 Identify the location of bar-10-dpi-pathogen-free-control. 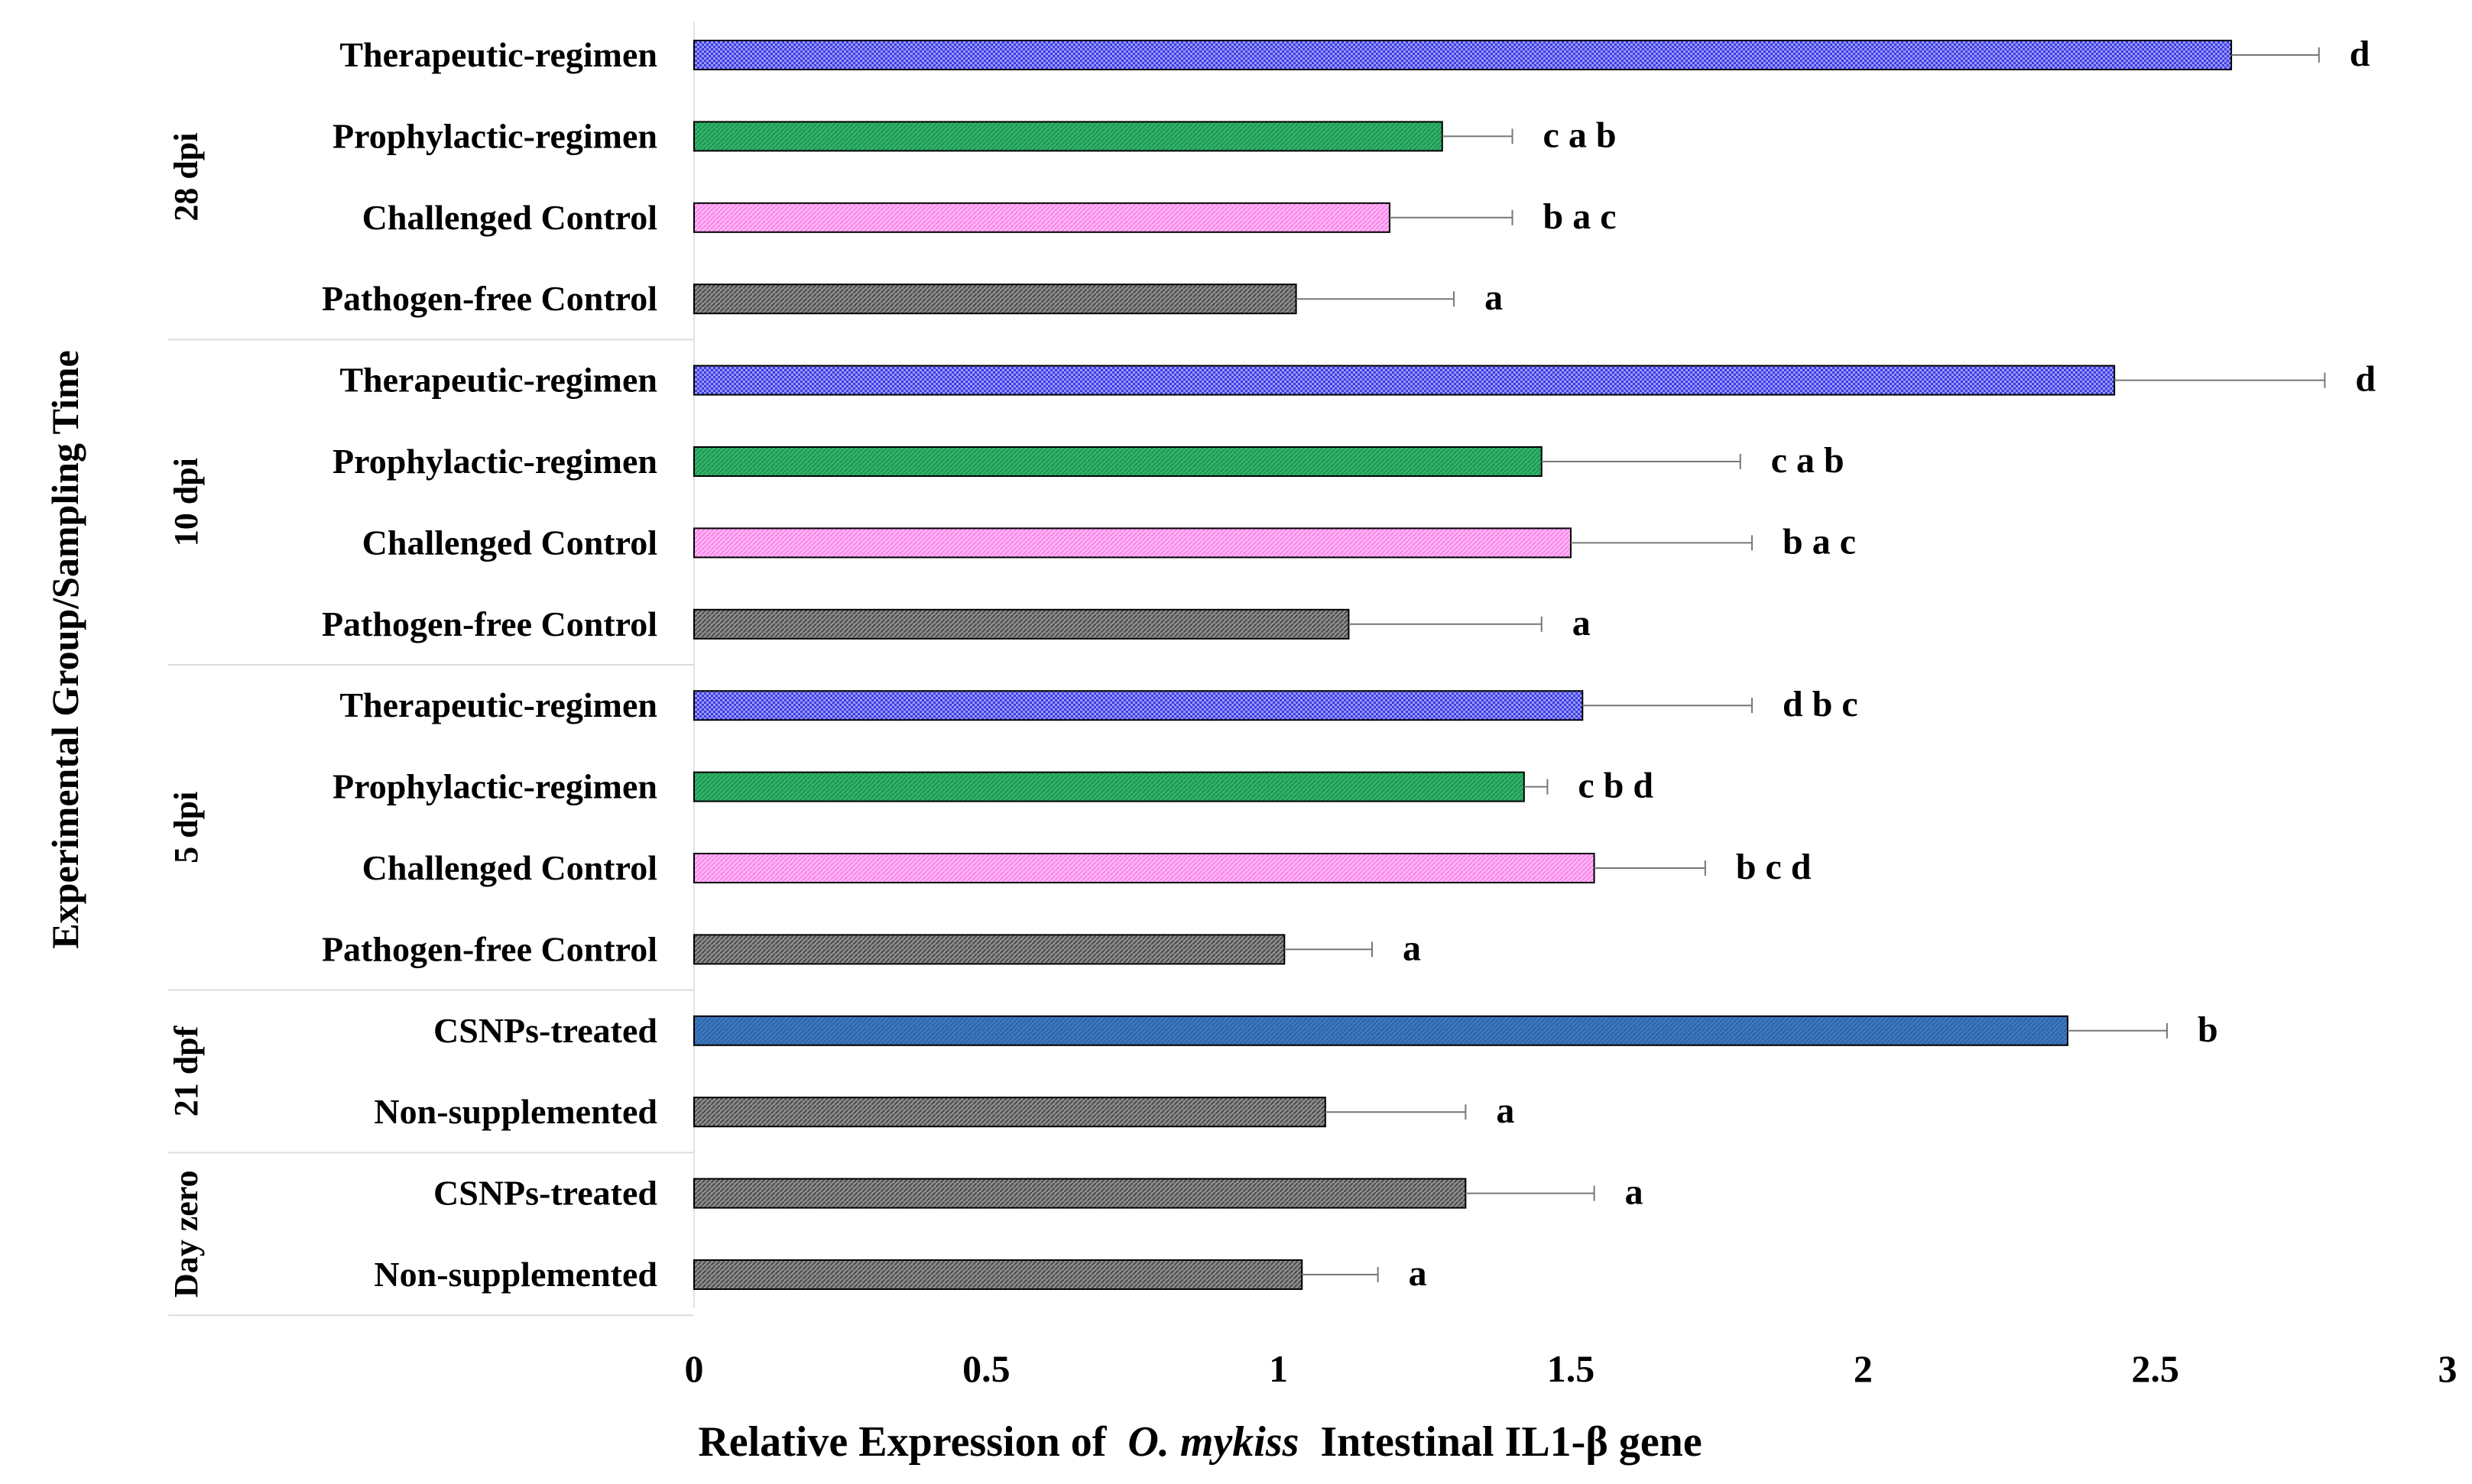
(1021, 624).